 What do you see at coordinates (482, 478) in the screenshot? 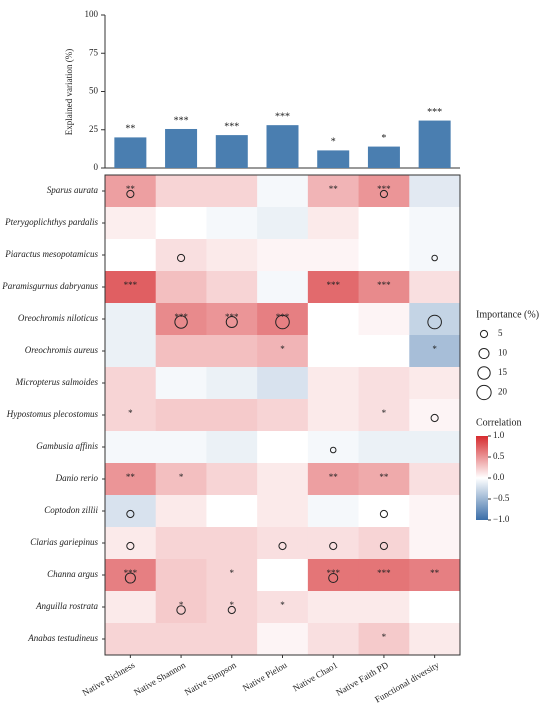
I see `colorbar` at bounding box center [482, 478].